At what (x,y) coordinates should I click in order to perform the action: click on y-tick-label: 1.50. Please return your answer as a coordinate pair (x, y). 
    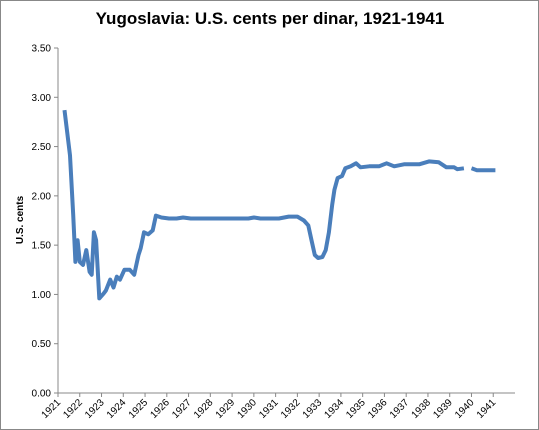
    Looking at the image, I should click on (42, 246).